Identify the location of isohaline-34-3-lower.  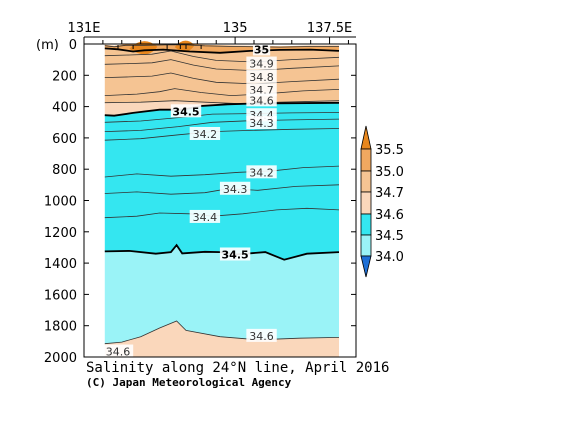
(222, 189).